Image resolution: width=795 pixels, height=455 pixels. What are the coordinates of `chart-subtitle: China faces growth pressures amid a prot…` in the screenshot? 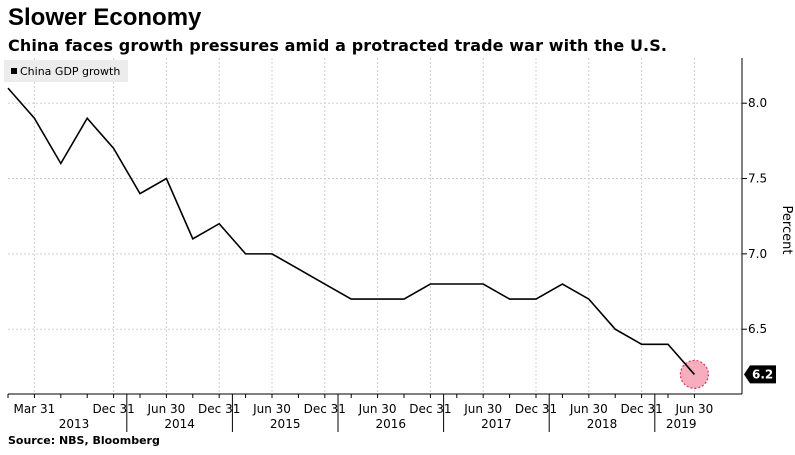 It's located at (338, 45).